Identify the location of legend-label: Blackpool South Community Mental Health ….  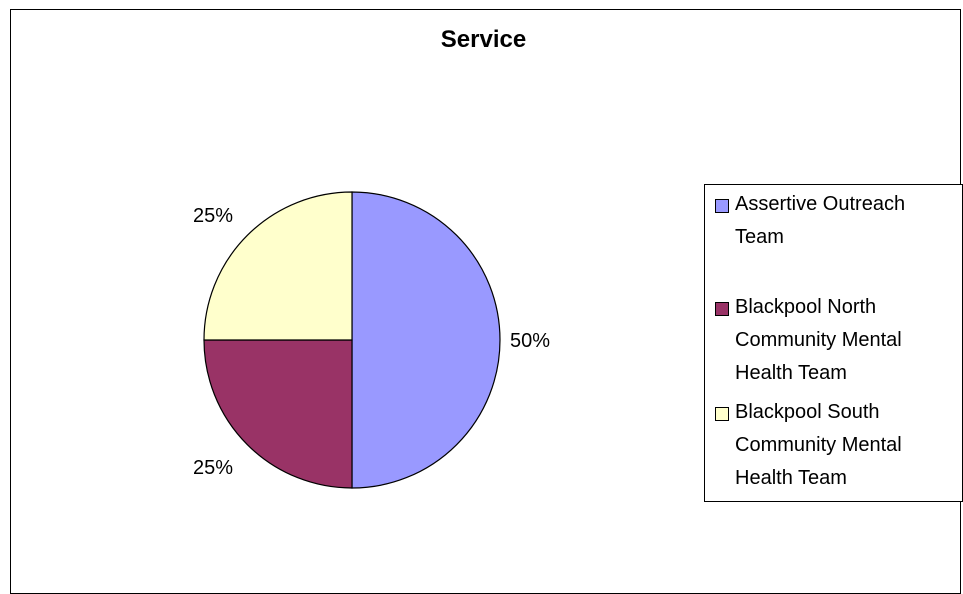
(818, 445).